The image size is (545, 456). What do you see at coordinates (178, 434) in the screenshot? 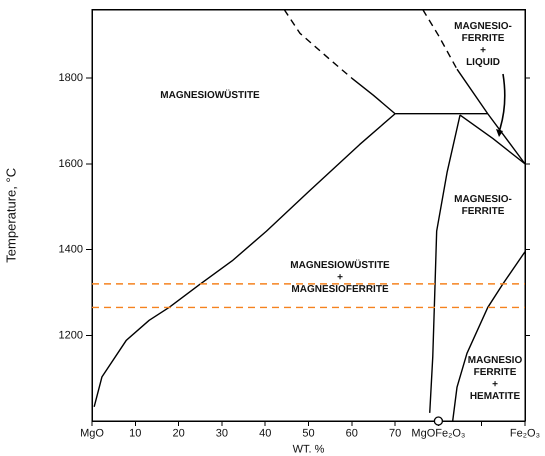
I see `x-tick-label: 20` at bounding box center [178, 434].